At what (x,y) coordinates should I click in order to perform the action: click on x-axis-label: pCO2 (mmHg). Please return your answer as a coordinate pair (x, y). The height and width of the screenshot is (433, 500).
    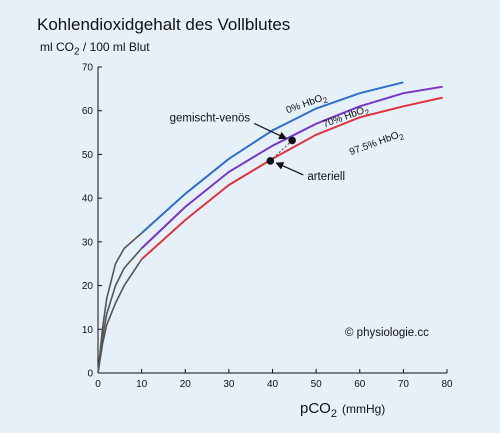
    Looking at the image, I should click on (342, 410).